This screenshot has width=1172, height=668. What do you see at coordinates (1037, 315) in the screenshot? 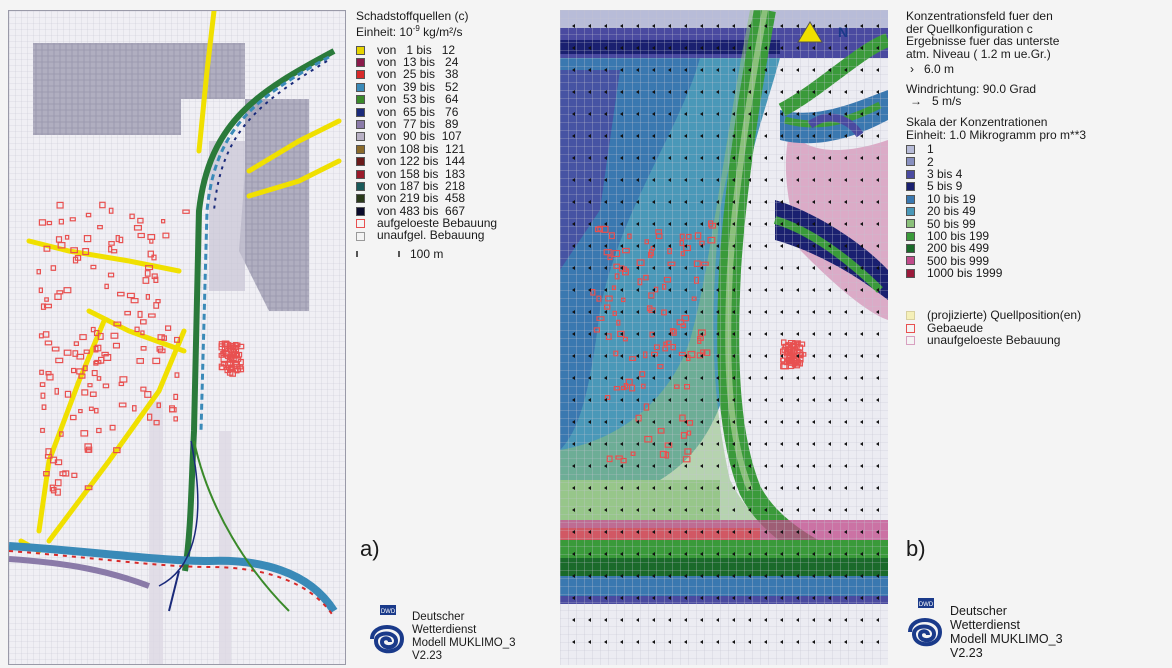
I see `legend-item-source: (projizierte) Quellposition(en)` at bounding box center [1037, 315].